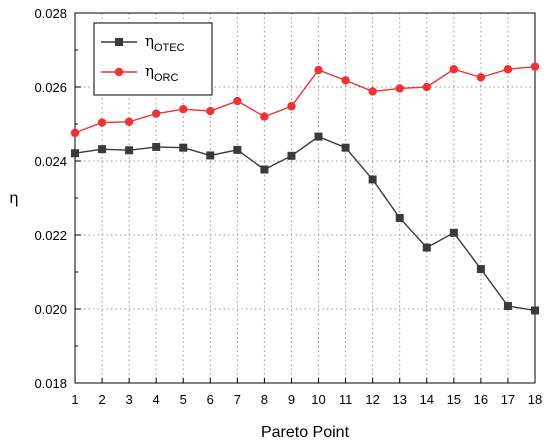 The height and width of the screenshot is (446, 550). Describe the element at coordinates (535, 399) in the screenshot. I see `x-tick-label: 18` at that location.